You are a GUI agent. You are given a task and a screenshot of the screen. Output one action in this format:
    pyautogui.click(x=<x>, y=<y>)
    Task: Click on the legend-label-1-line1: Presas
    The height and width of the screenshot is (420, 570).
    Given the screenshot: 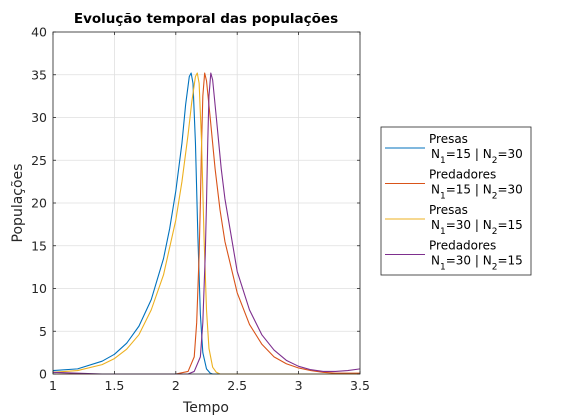 What is the action you would take?
    pyautogui.click(x=448, y=139)
    